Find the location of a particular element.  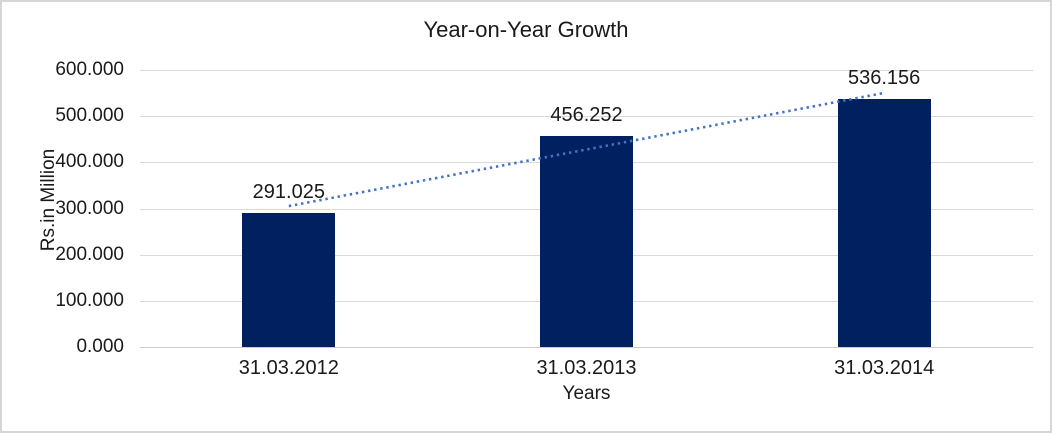

y-tick-label: 500.000 is located at coordinates (89, 115).